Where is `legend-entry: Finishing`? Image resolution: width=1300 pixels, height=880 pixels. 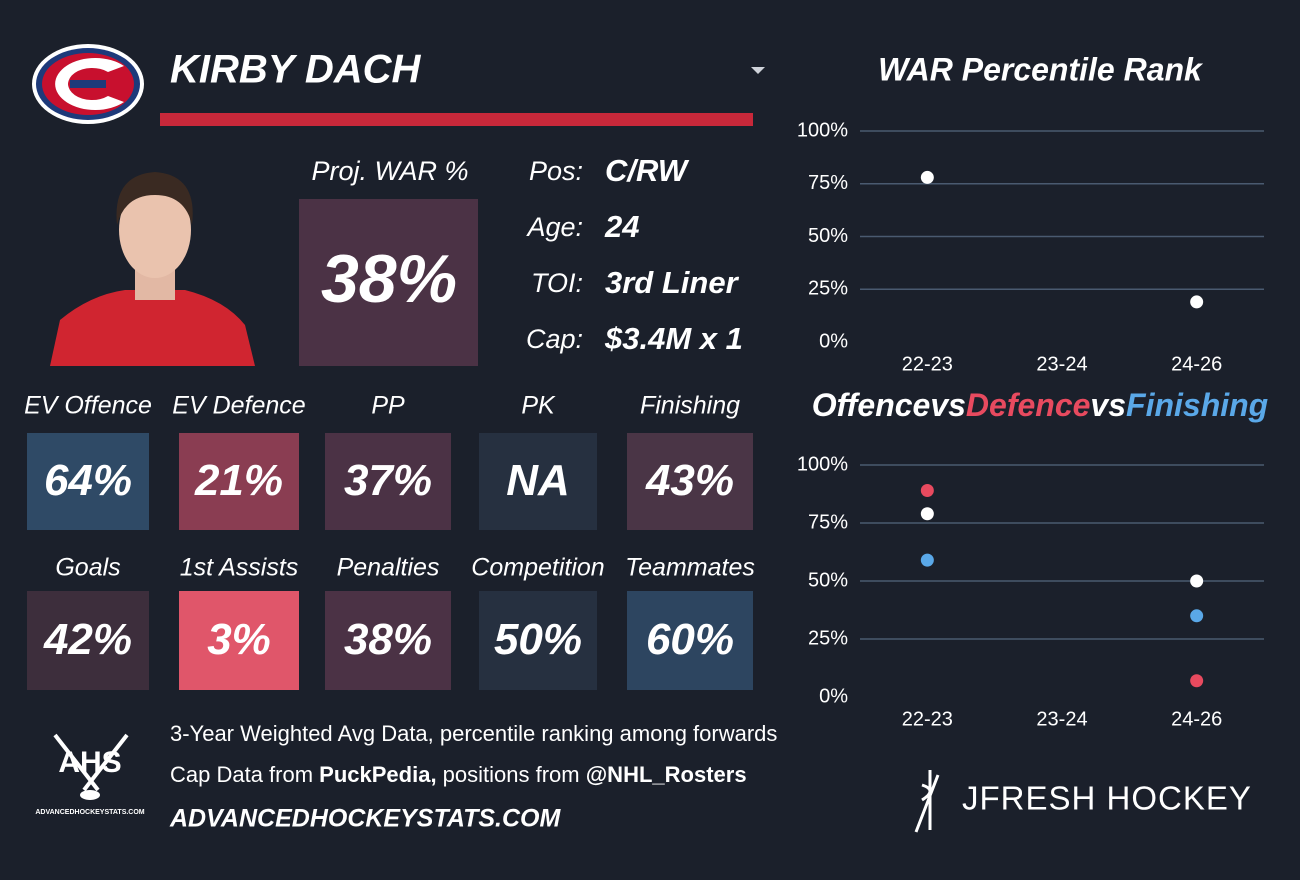
legend-entry: Finishing is located at coordinates (1197, 405).